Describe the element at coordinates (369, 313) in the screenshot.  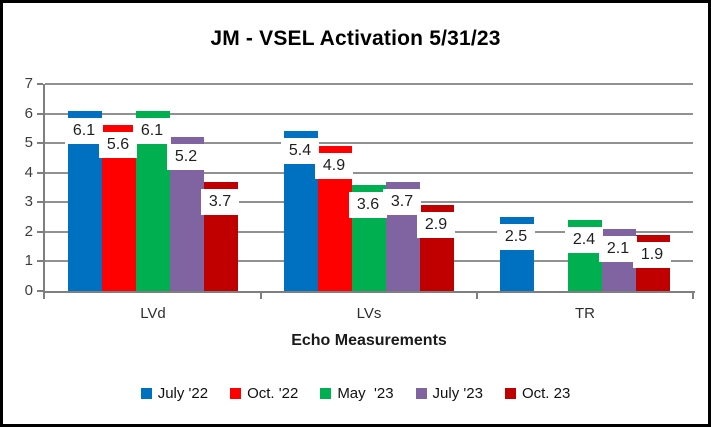
I see `category-label: LVs` at that location.